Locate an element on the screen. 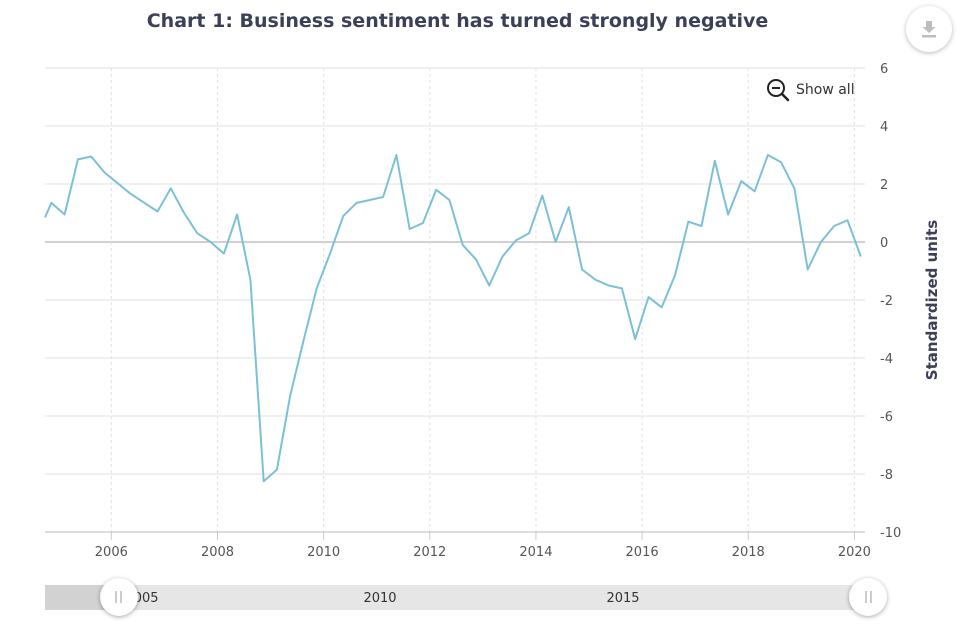  x-tick-label: 2006 is located at coordinates (111, 552).